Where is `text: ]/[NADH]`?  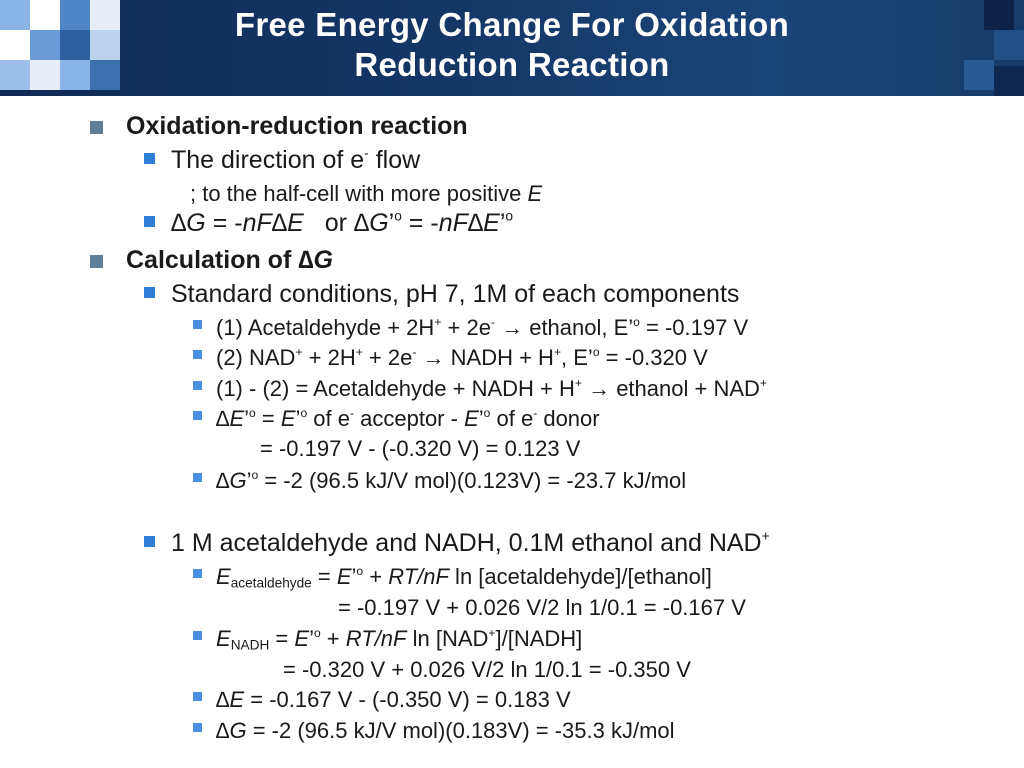
text: ]/[NADH] is located at coordinates (539, 638).